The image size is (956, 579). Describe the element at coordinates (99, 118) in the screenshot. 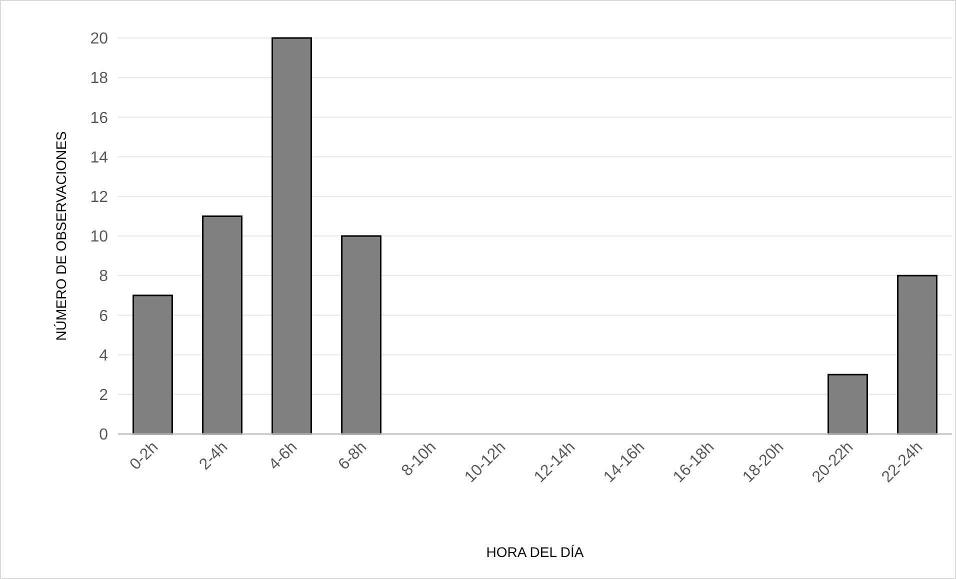

I see `y-tick-label: 16` at that location.